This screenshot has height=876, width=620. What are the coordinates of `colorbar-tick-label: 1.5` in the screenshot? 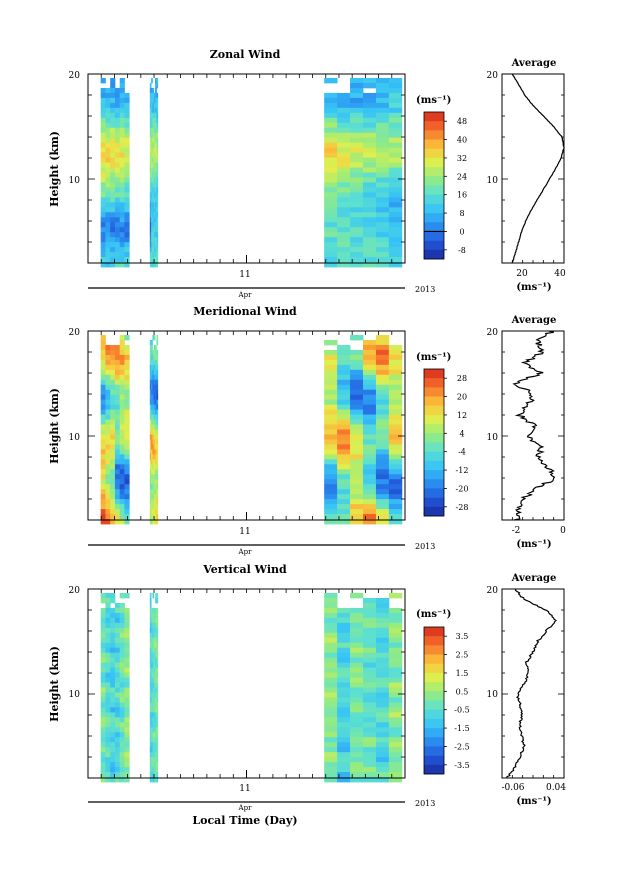 It's located at (462, 673).